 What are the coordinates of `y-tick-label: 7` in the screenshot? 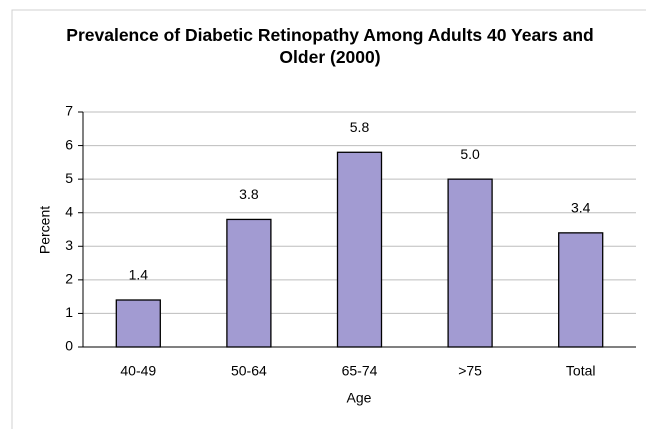 It's located at (69, 111).